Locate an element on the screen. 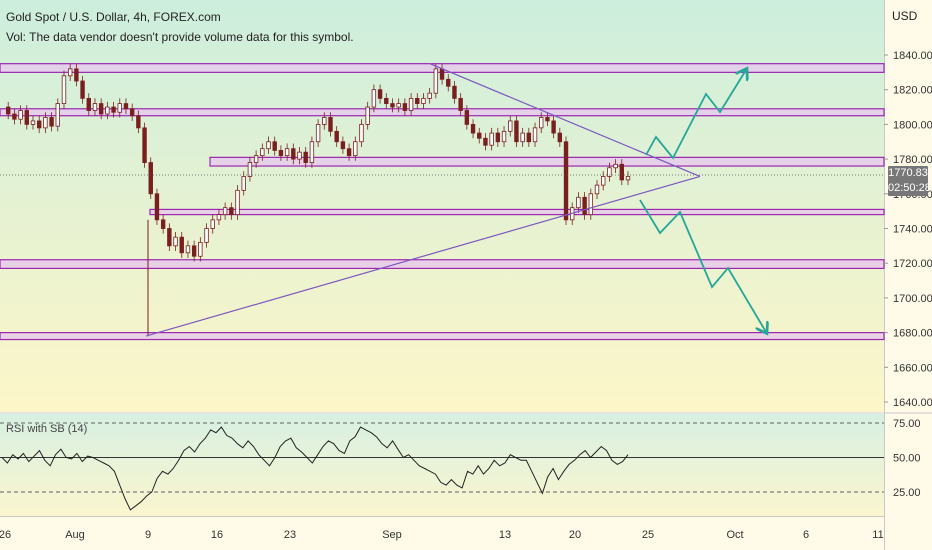 Image resolution: width=932 pixels, height=550 pixels. bullish-projection-arrow is located at coordinates (695, 115).